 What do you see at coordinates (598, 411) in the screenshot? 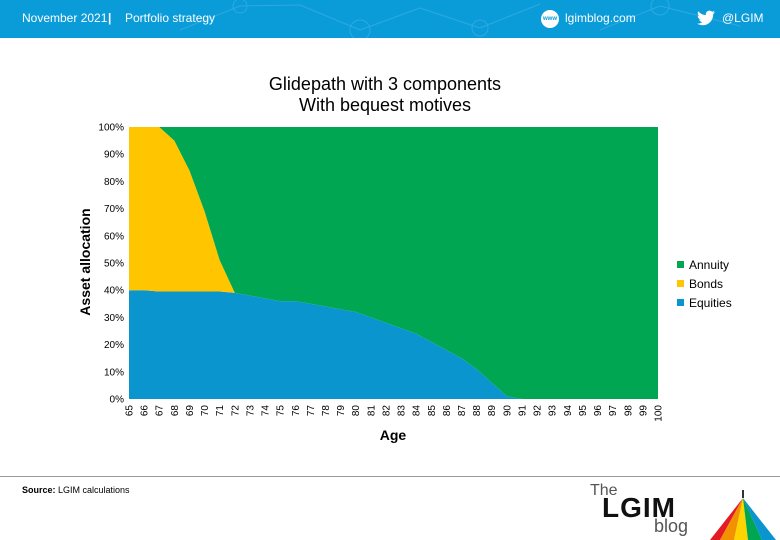
I see `x-tick-label: 96` at bounding box center [598, 411].